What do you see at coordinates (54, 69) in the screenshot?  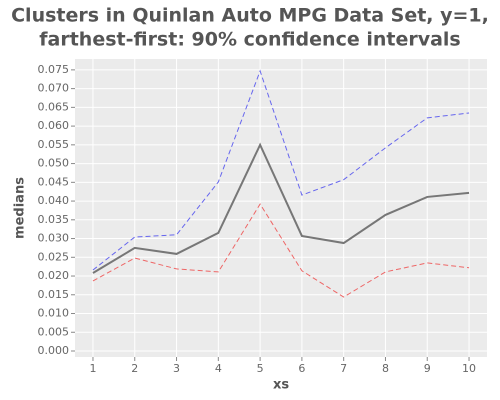 I see `y-tick-label: 0.075` at bounding box center [54, 69].